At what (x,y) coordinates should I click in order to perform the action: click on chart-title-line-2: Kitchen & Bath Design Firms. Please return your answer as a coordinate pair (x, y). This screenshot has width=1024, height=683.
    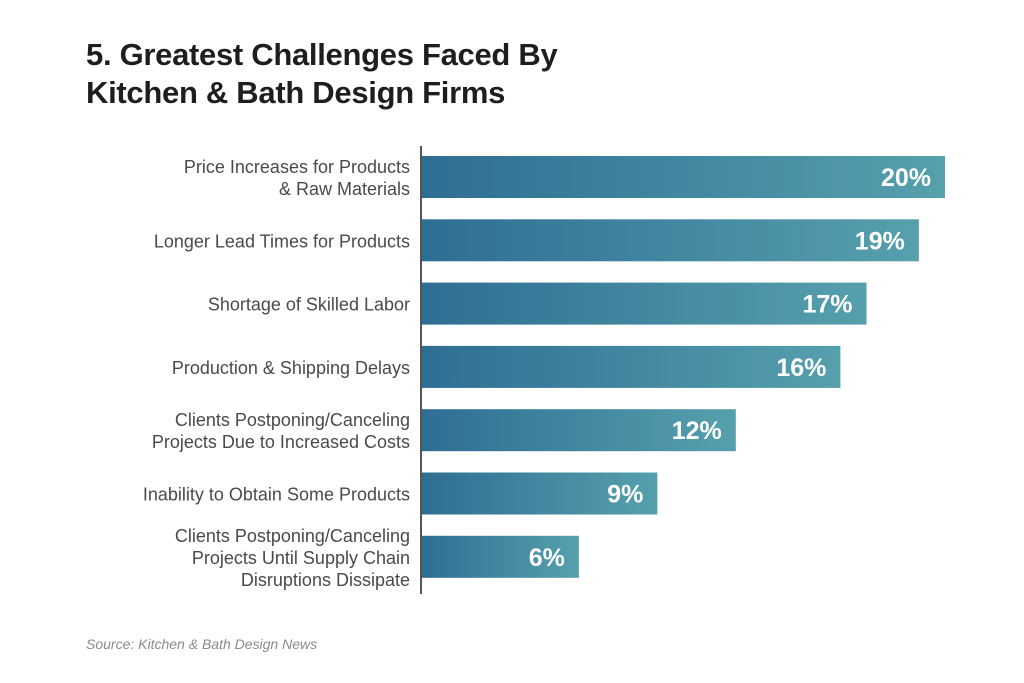
    Looking at the image, I should click on (296, 92).